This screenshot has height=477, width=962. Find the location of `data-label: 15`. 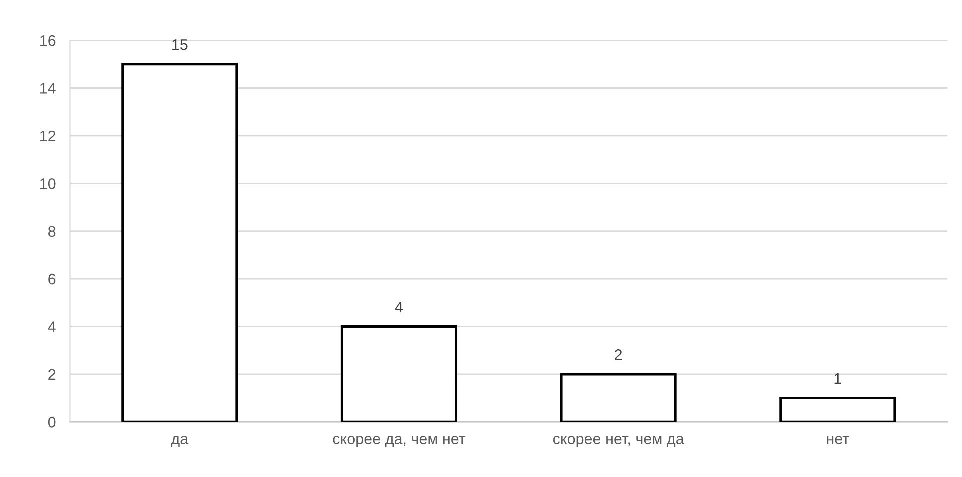

data-label: 15 is located at coordinates (180, 45).